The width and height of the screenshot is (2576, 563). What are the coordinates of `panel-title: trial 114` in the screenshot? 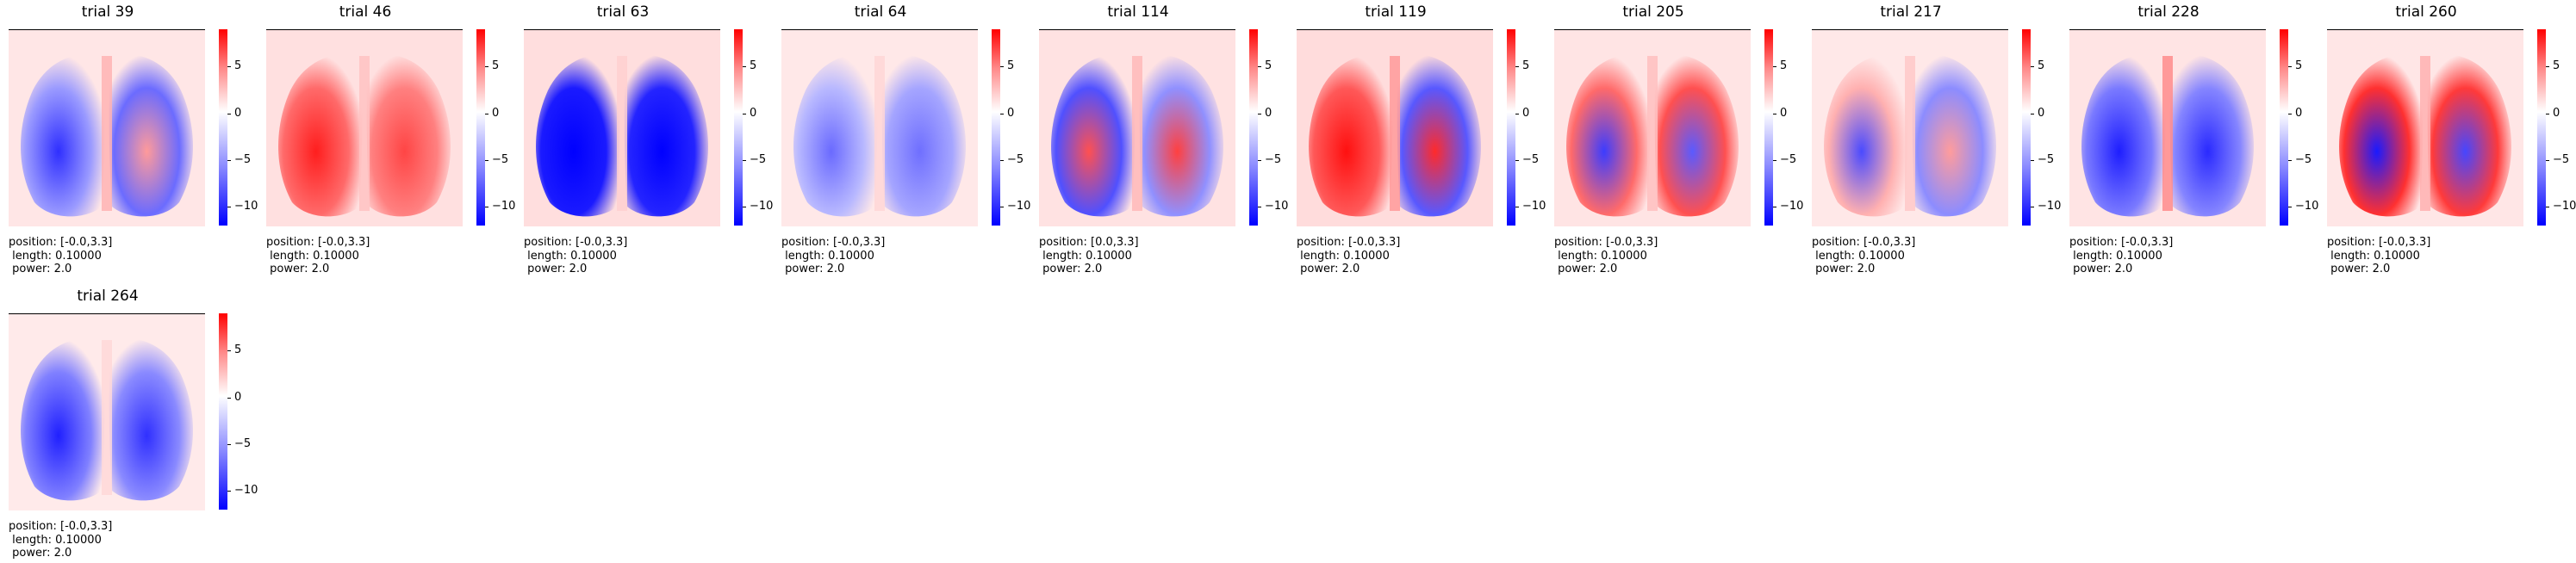 It's located at (1138, 12).